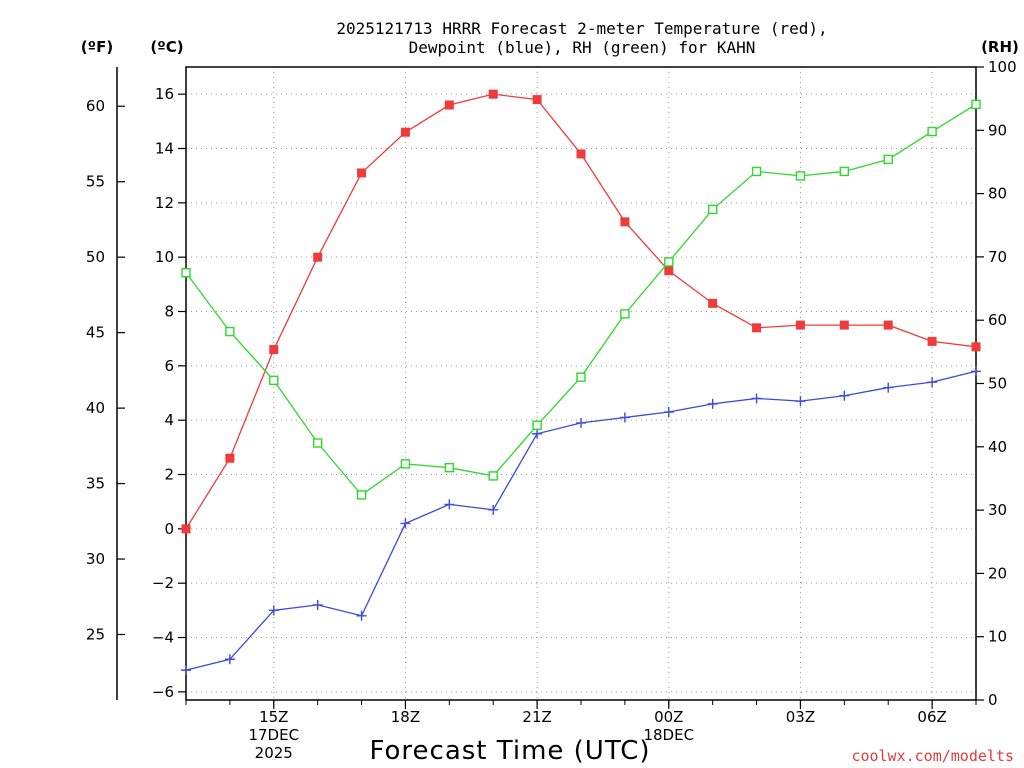 The image size is (1024, 768). I want to click on celsius-tick-label: 10, so click(164, 257).